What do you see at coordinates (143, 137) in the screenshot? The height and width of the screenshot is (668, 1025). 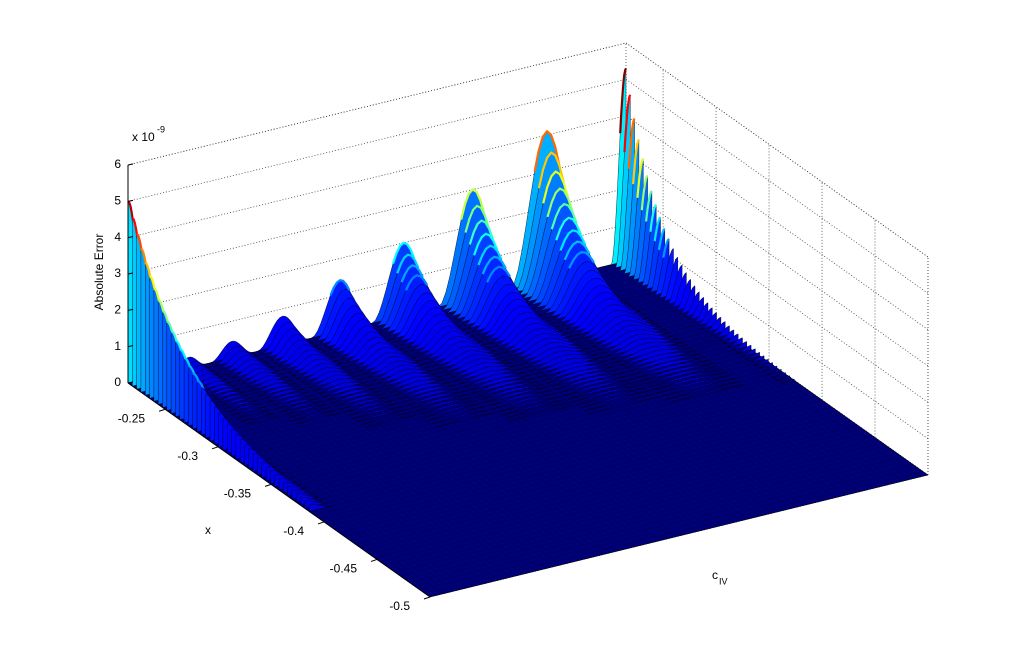 I see `z-scale-base: x 10` at bounding box center [143, 137].